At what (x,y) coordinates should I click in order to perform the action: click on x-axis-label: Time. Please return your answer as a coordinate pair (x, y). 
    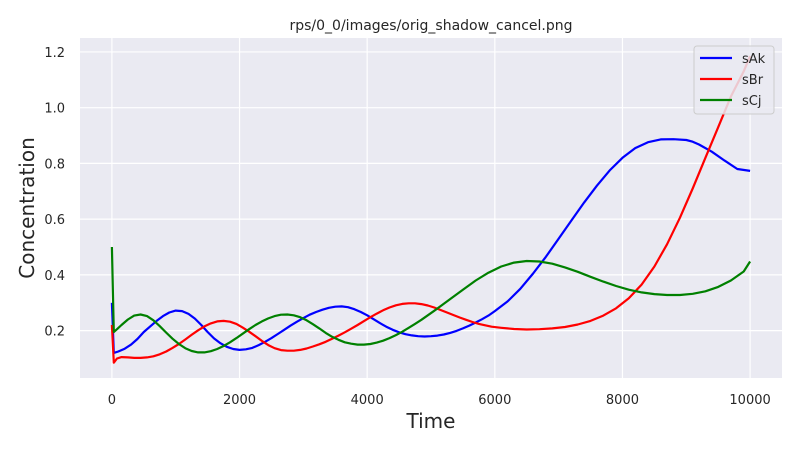
    Looking at the image, I should click on (431, 421).